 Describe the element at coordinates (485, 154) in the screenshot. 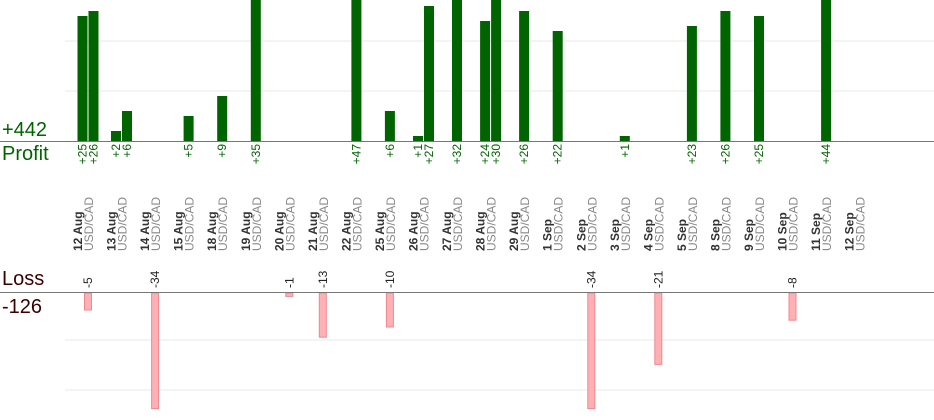

I see `profit-value-label: +24` at that location.